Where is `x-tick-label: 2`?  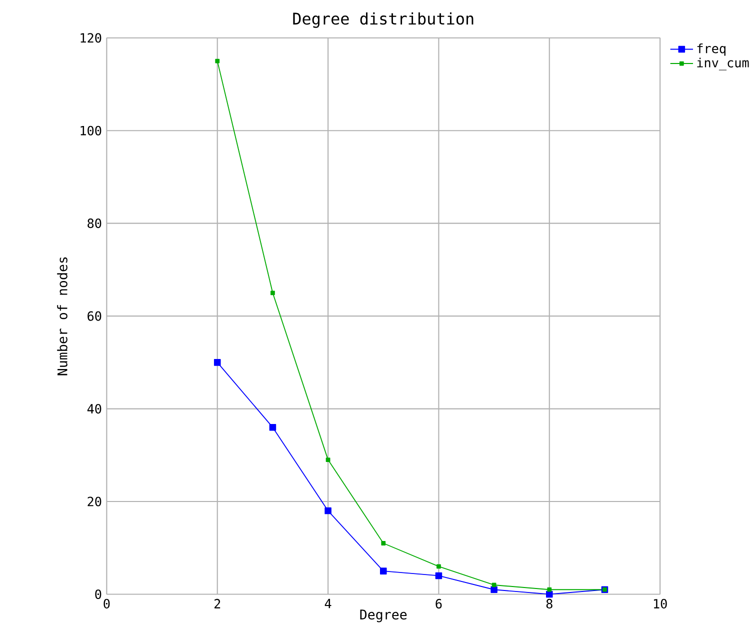
x-tick-label: 2 is located at coordinates (217, 603).